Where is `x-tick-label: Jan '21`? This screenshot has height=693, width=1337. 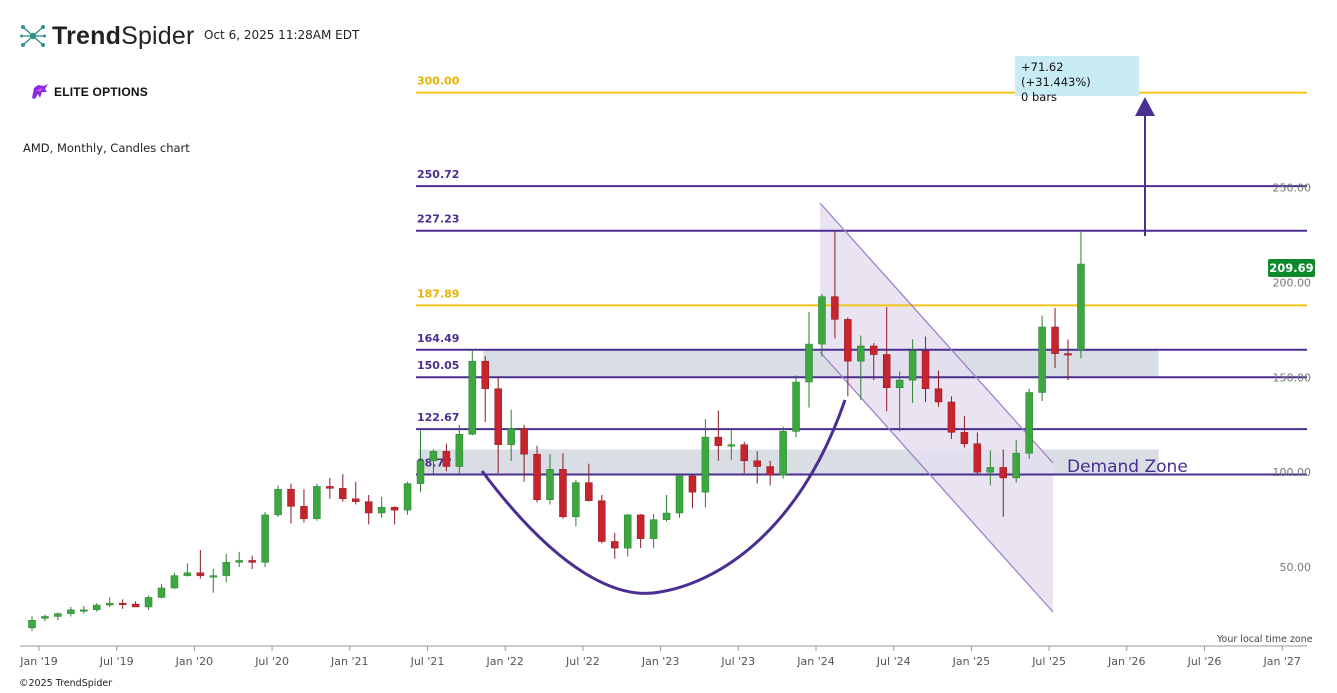 x-tick-label: Jan '21 is located at coordinates (349, 661).